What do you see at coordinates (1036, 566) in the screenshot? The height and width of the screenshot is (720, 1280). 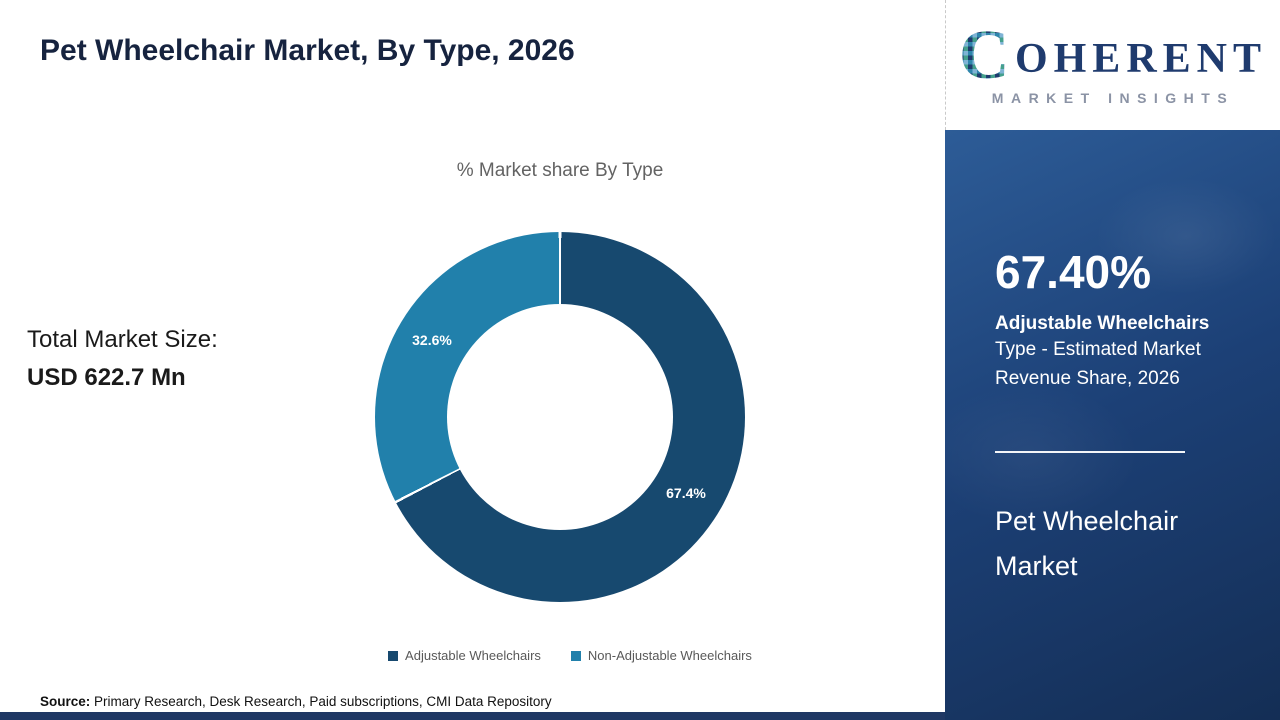 I see `market-name-line2: Market` at bounding box center [1036, 566].